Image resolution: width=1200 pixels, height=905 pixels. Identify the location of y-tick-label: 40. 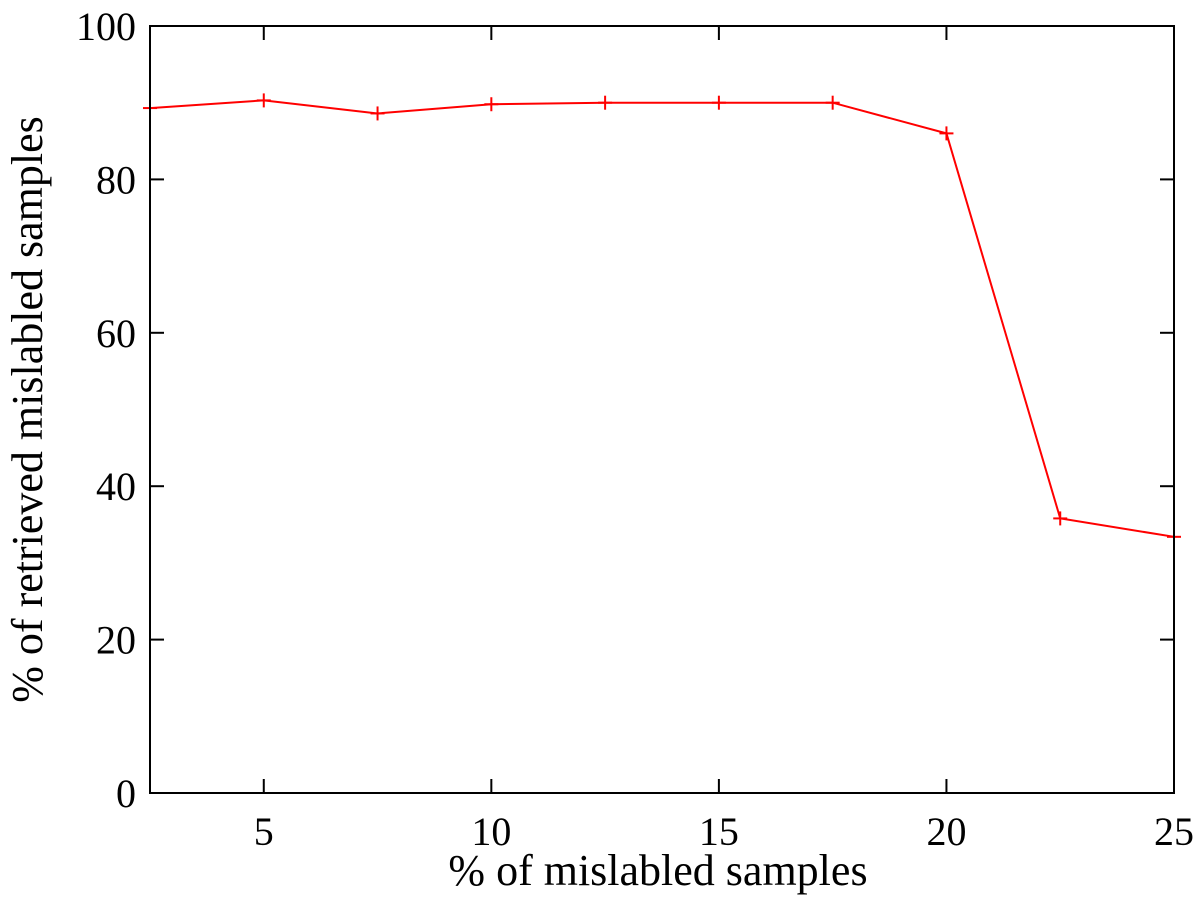
(116, 486).